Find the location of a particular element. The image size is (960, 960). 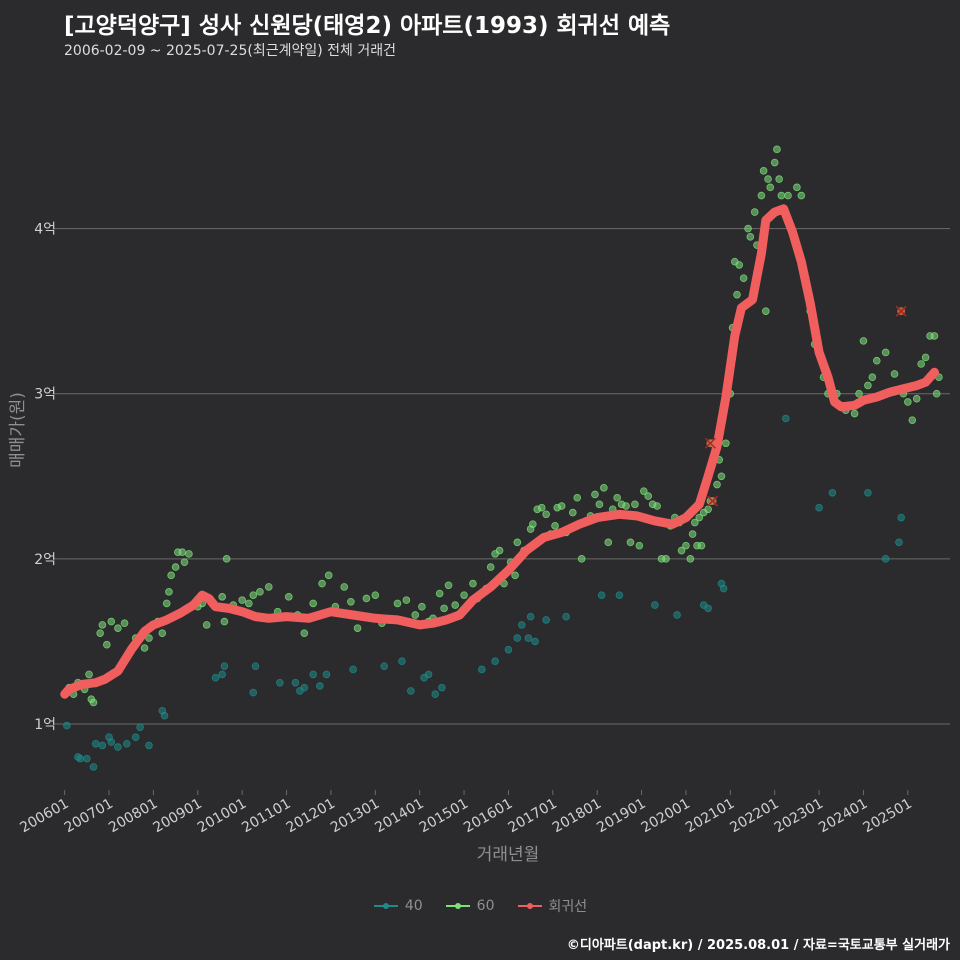

x-tick-label: 201101 is located at coordinates (266, 816).